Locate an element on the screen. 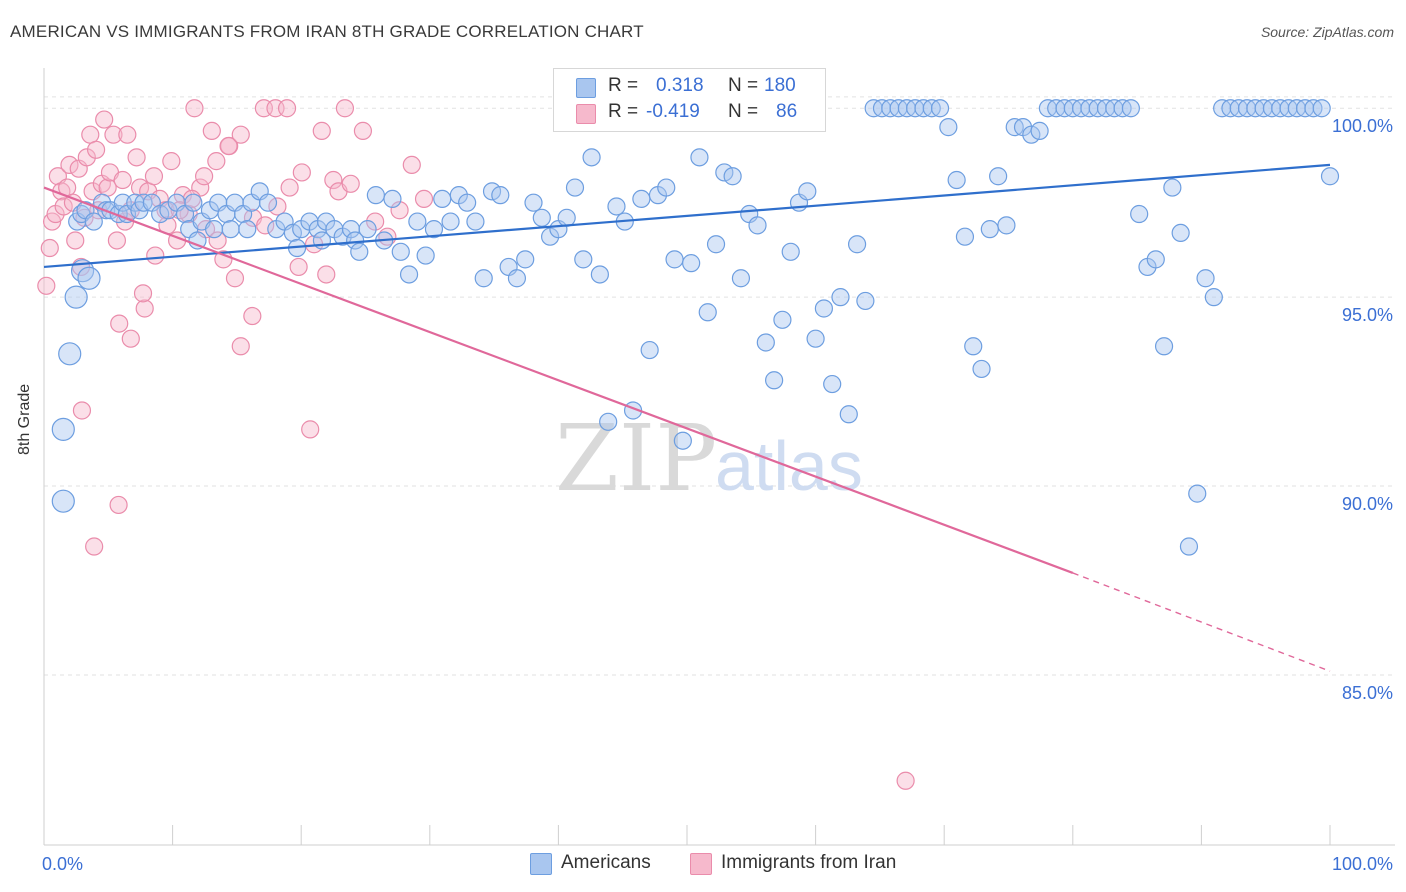 The image size is (1406, 892). iran-trend-extension is located at coordinates (1201, 622).